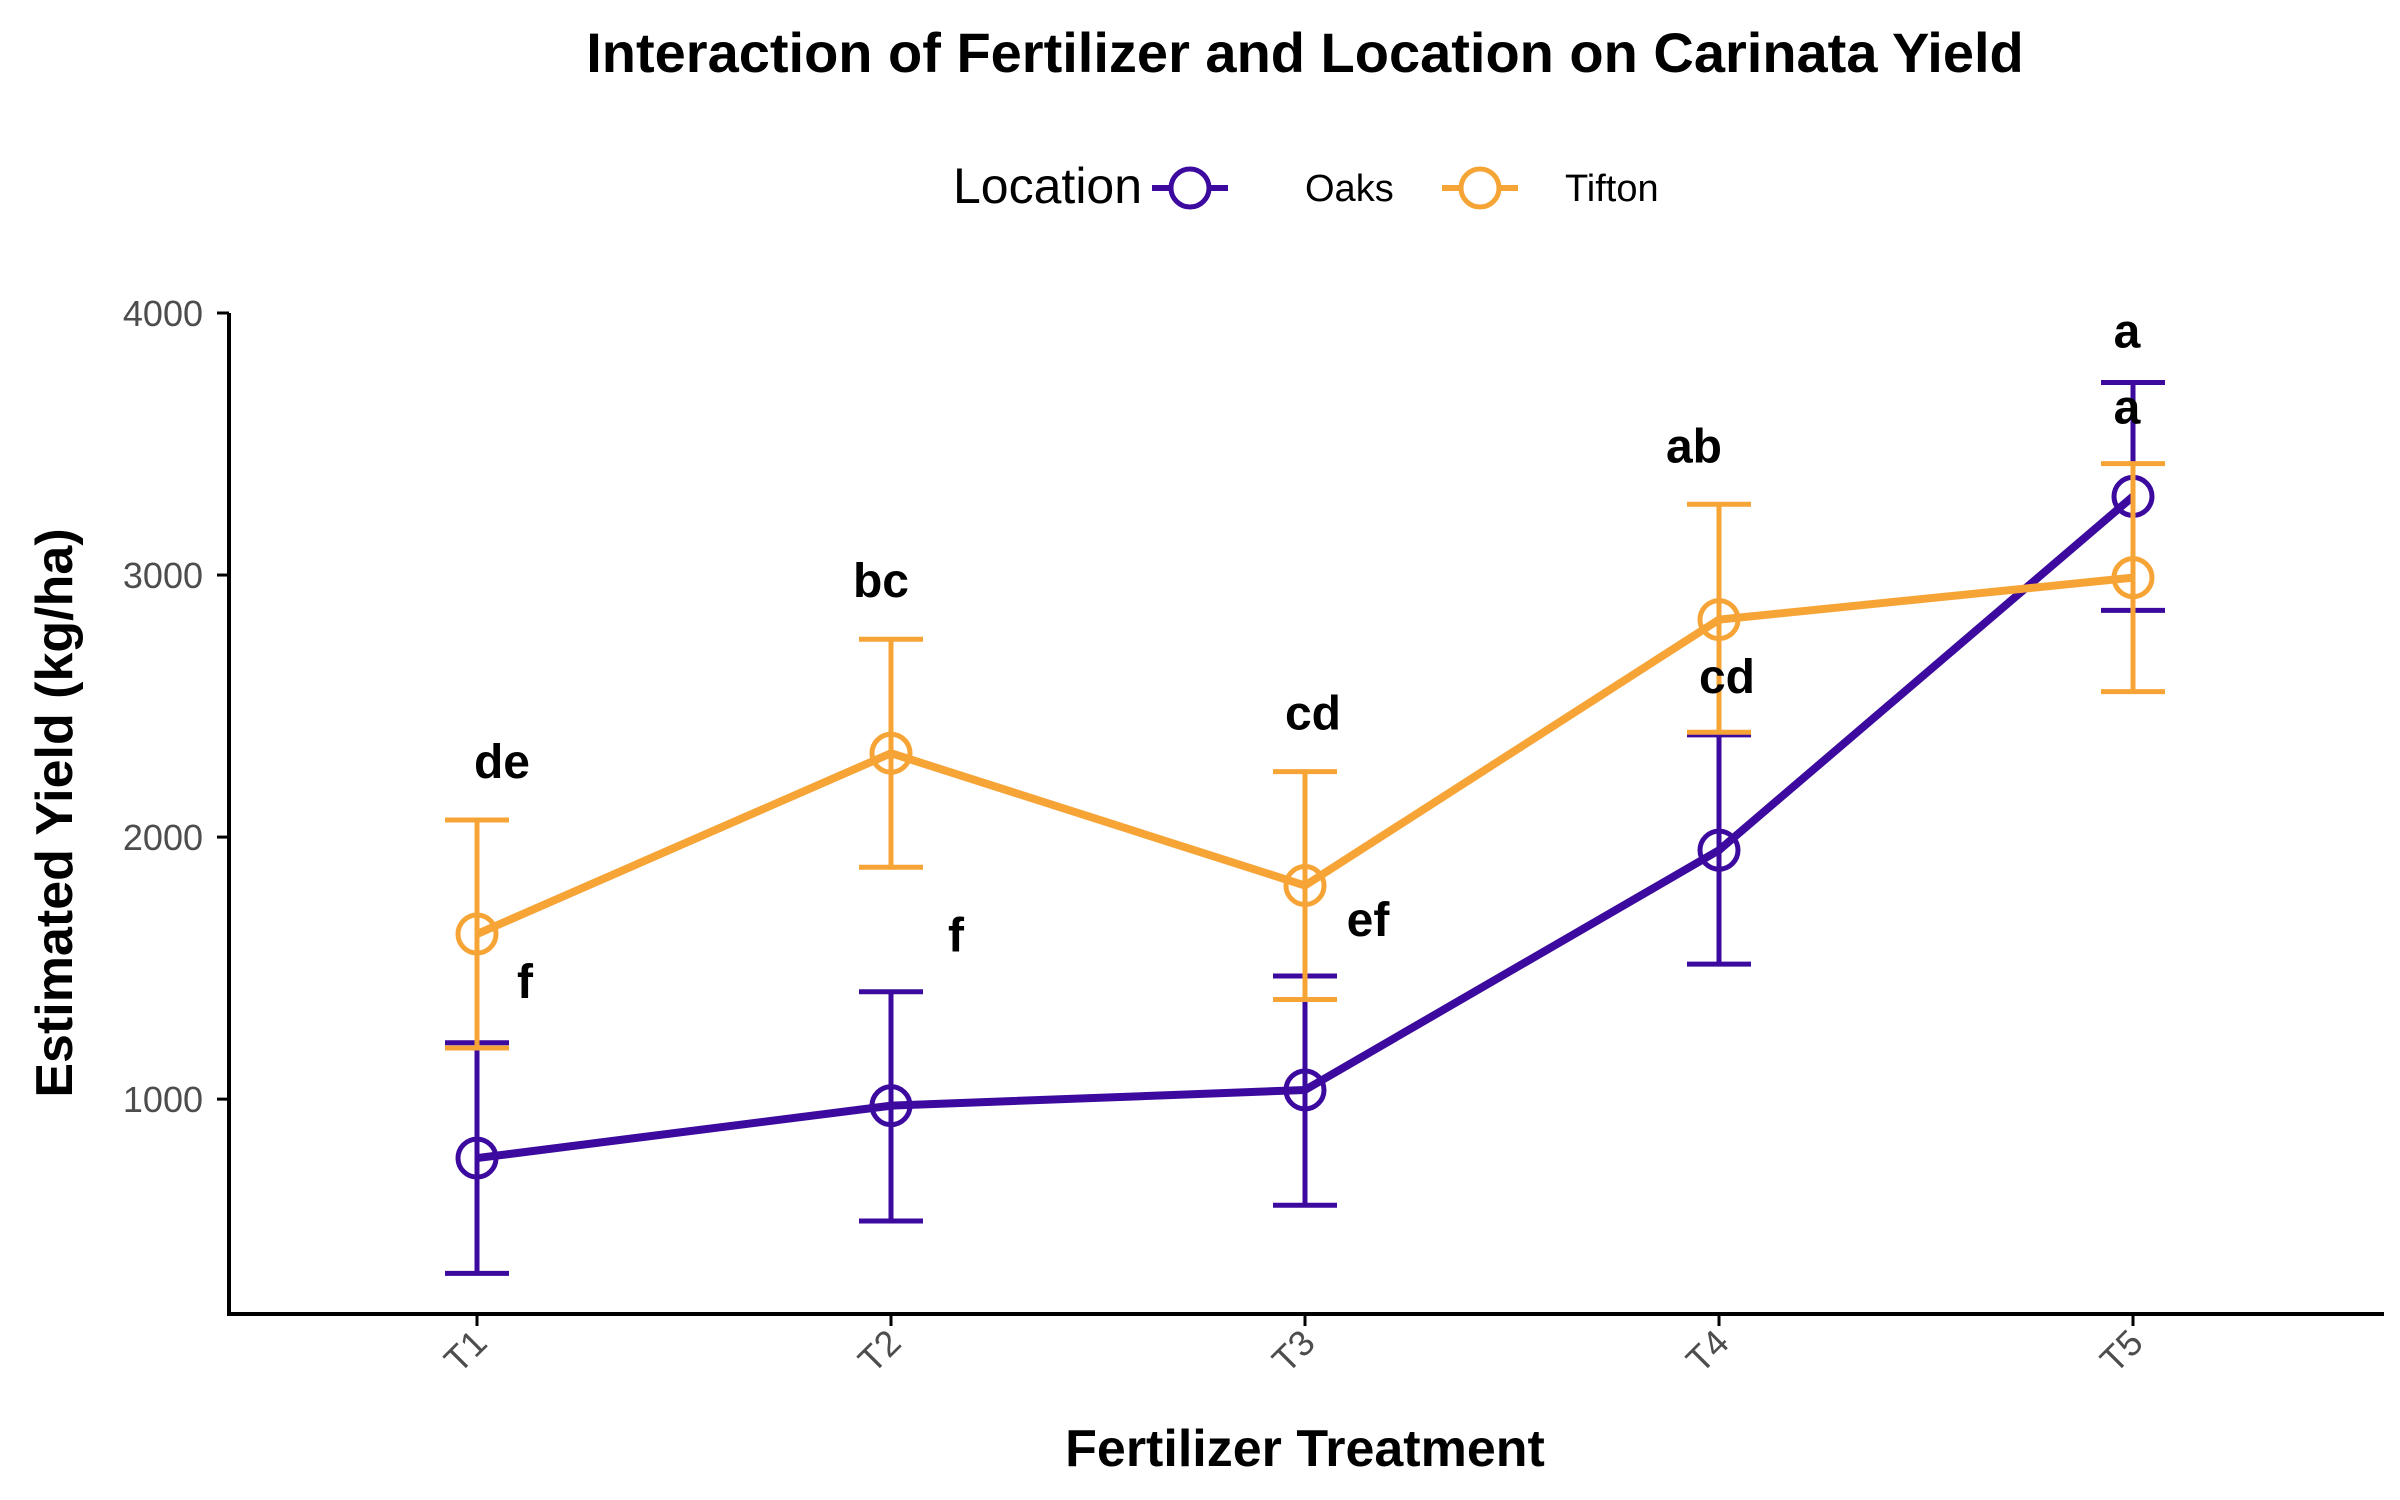 The height and width of the screenshot is (1500, 2400). I want to click on significance-label: ef, so click(1369, 920).